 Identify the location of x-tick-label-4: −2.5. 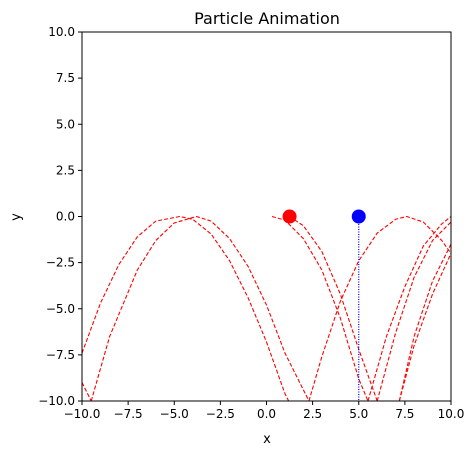
(220, 414).